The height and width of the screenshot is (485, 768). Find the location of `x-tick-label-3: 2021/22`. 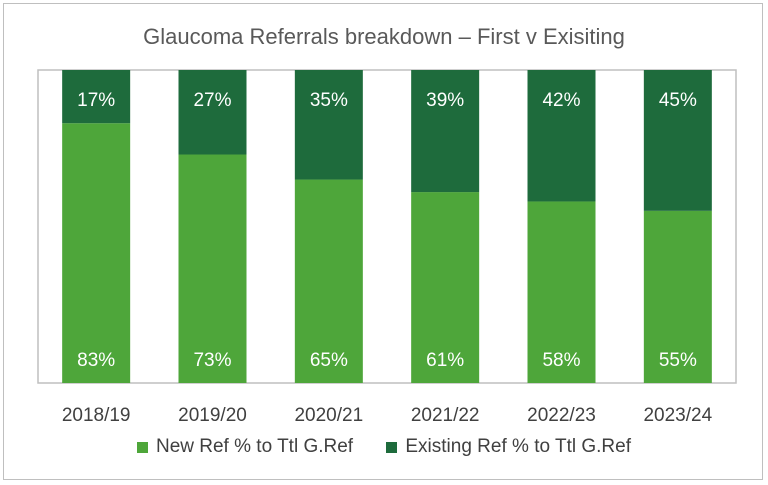

x-tick-label-3: 2021/22 is located at coordinates (445, 415).